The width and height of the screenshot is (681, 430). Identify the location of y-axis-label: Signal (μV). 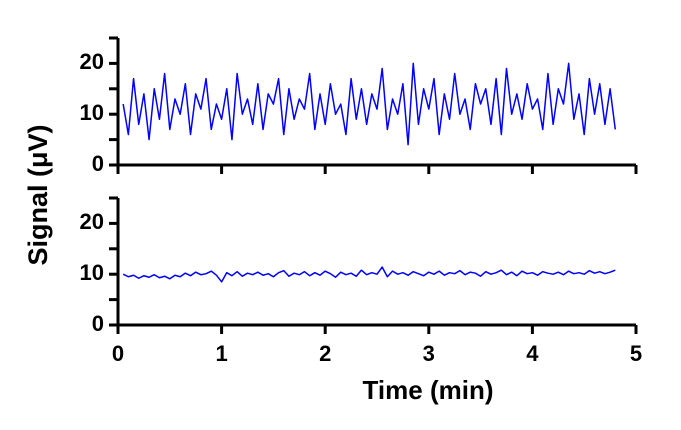
(38, 194).